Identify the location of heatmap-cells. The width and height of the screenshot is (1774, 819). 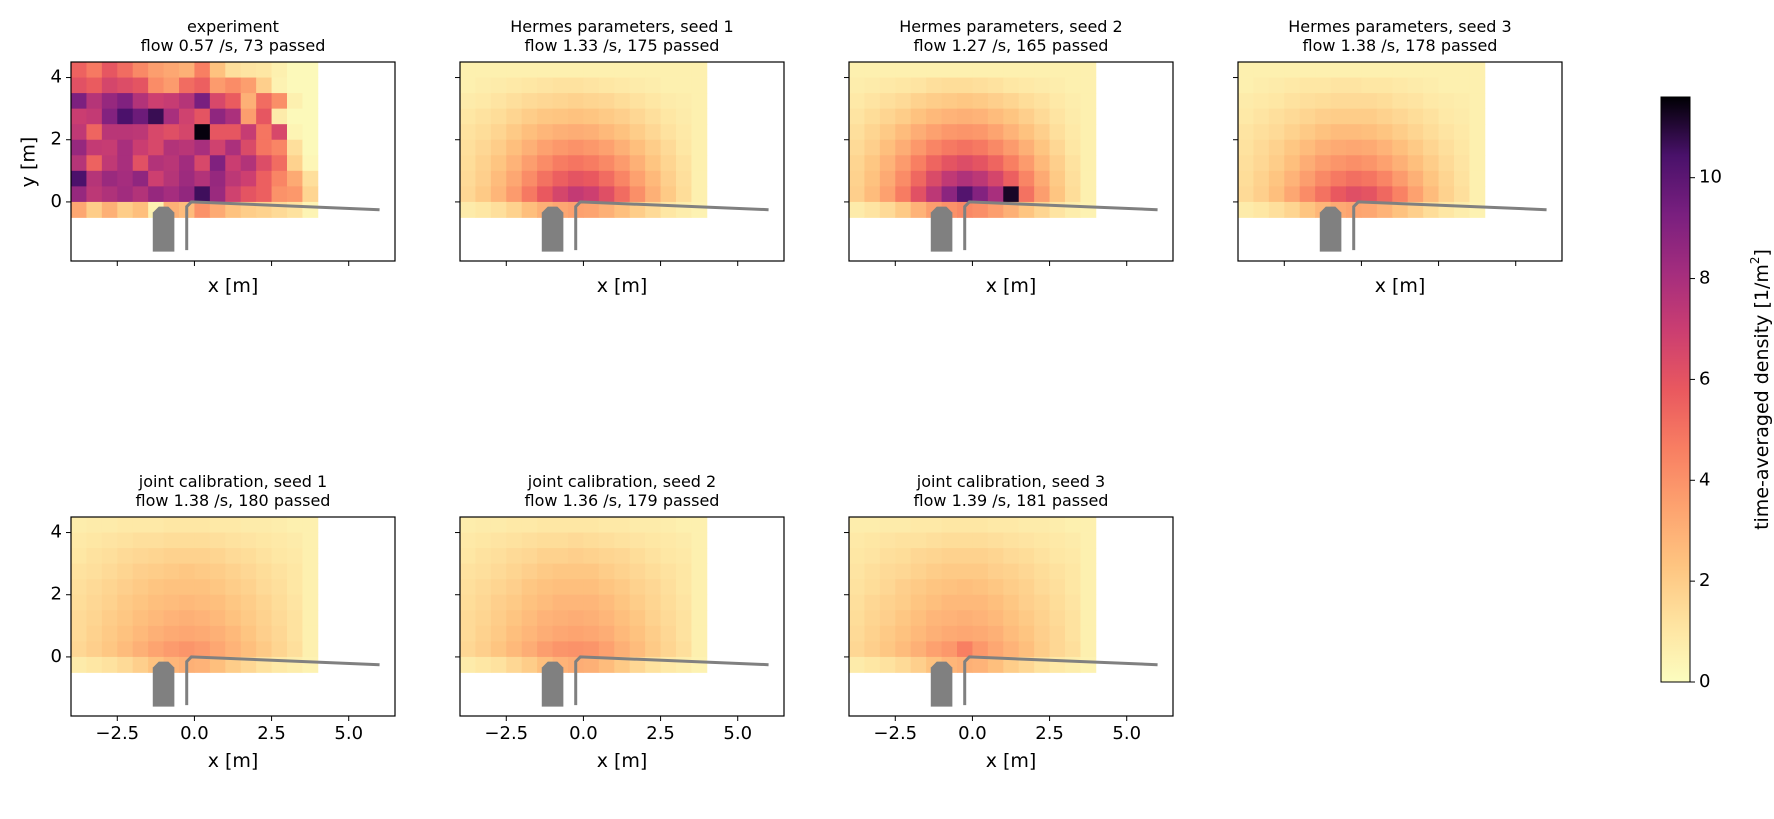
(195, 140).